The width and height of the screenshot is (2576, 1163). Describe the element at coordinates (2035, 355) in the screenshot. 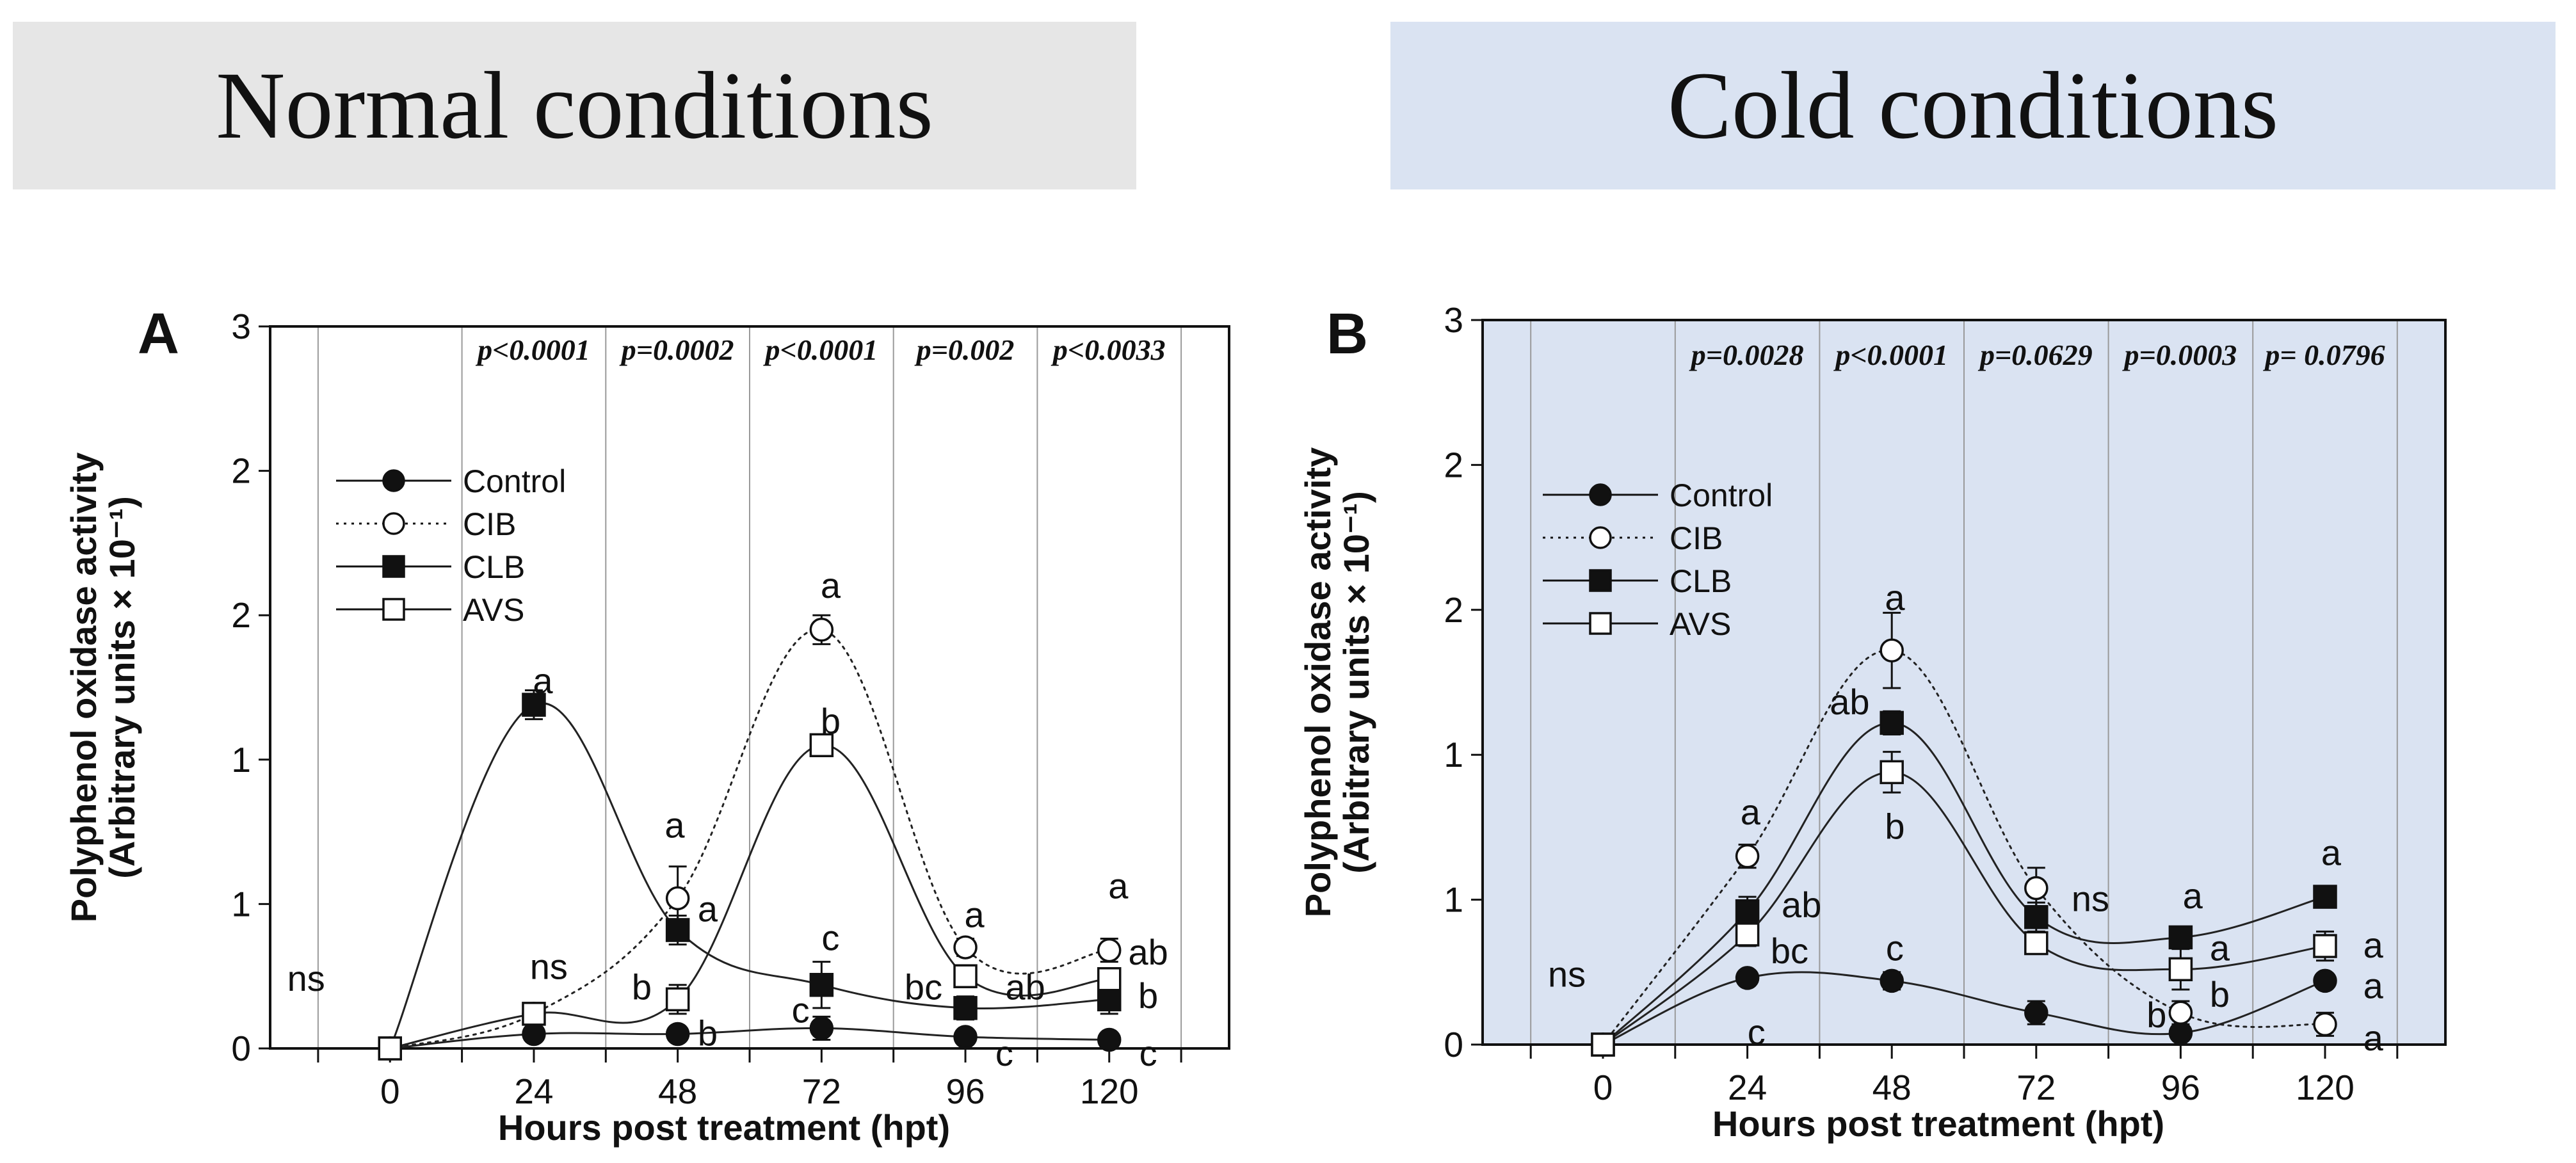

I see `p-value-label: p=0.0629` at that location.